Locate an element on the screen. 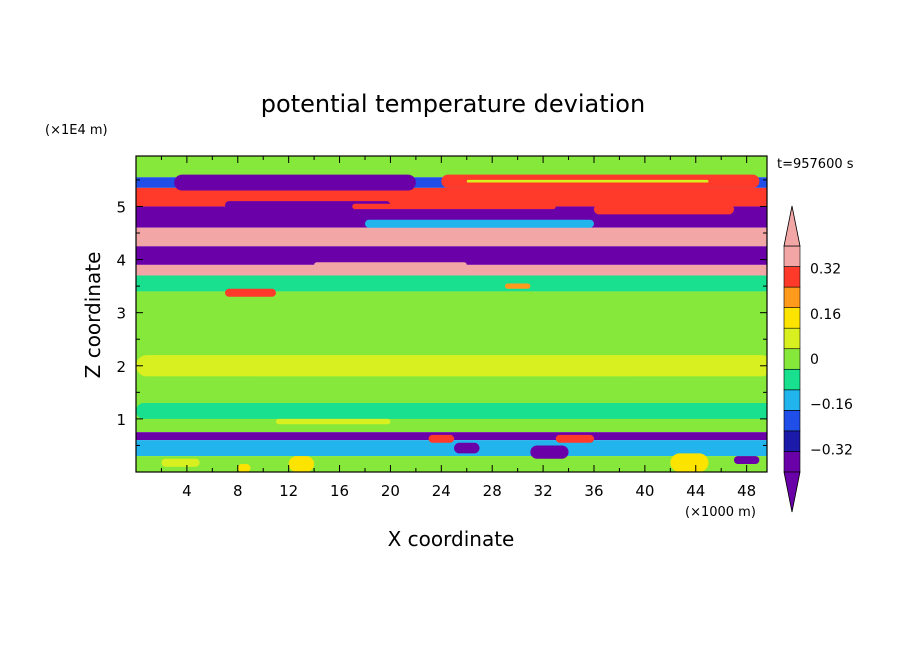 The height and width of the screenshot is (654, 904). x-tick-label: 20 is located at coordinates (390, 491).